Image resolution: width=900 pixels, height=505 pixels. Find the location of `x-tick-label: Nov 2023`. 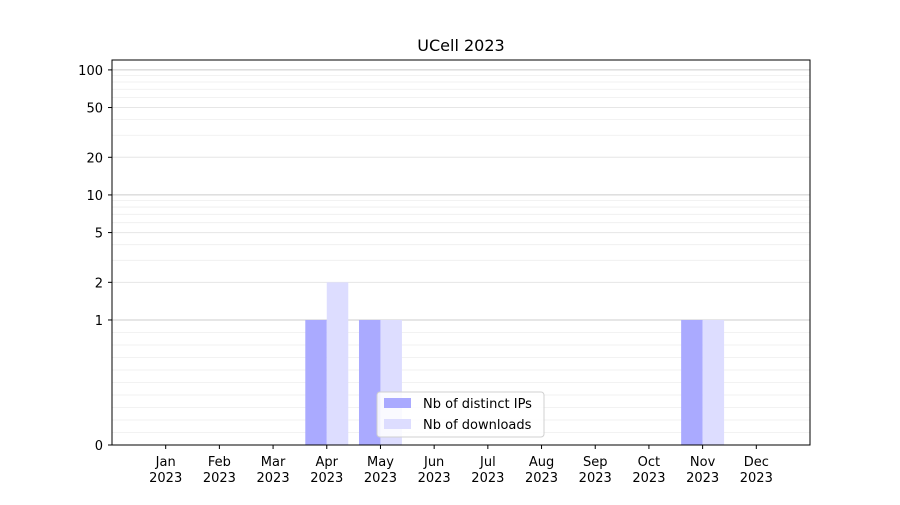

x-tick-label: Nov 2023 is located at coordinates (702, 470).